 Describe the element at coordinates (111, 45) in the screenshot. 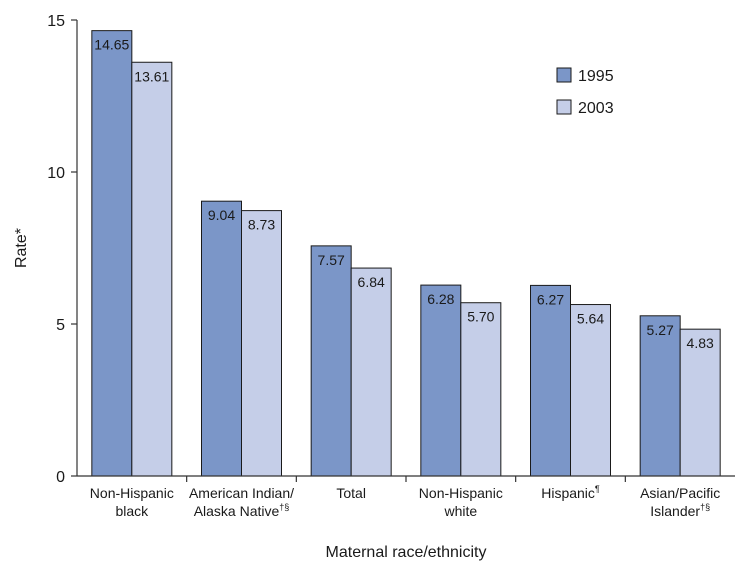

I see `bar-value-label: 14.65` at that location.